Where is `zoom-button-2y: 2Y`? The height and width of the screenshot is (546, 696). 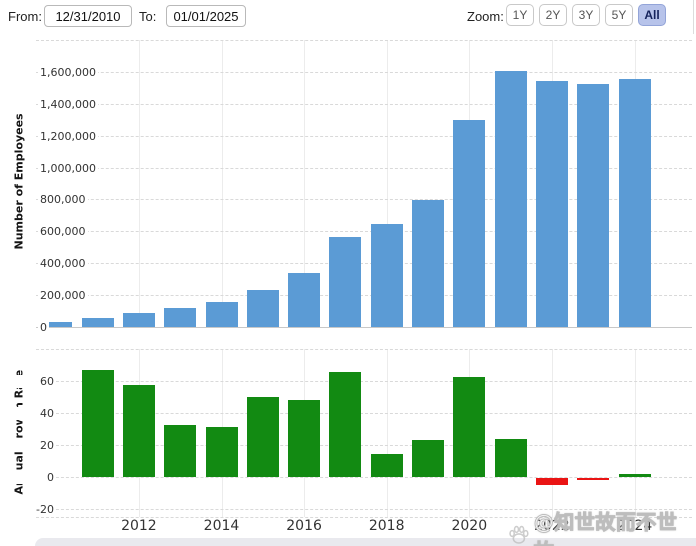 zoom-button-2y: 2Y is located at coordinates (553, 15).